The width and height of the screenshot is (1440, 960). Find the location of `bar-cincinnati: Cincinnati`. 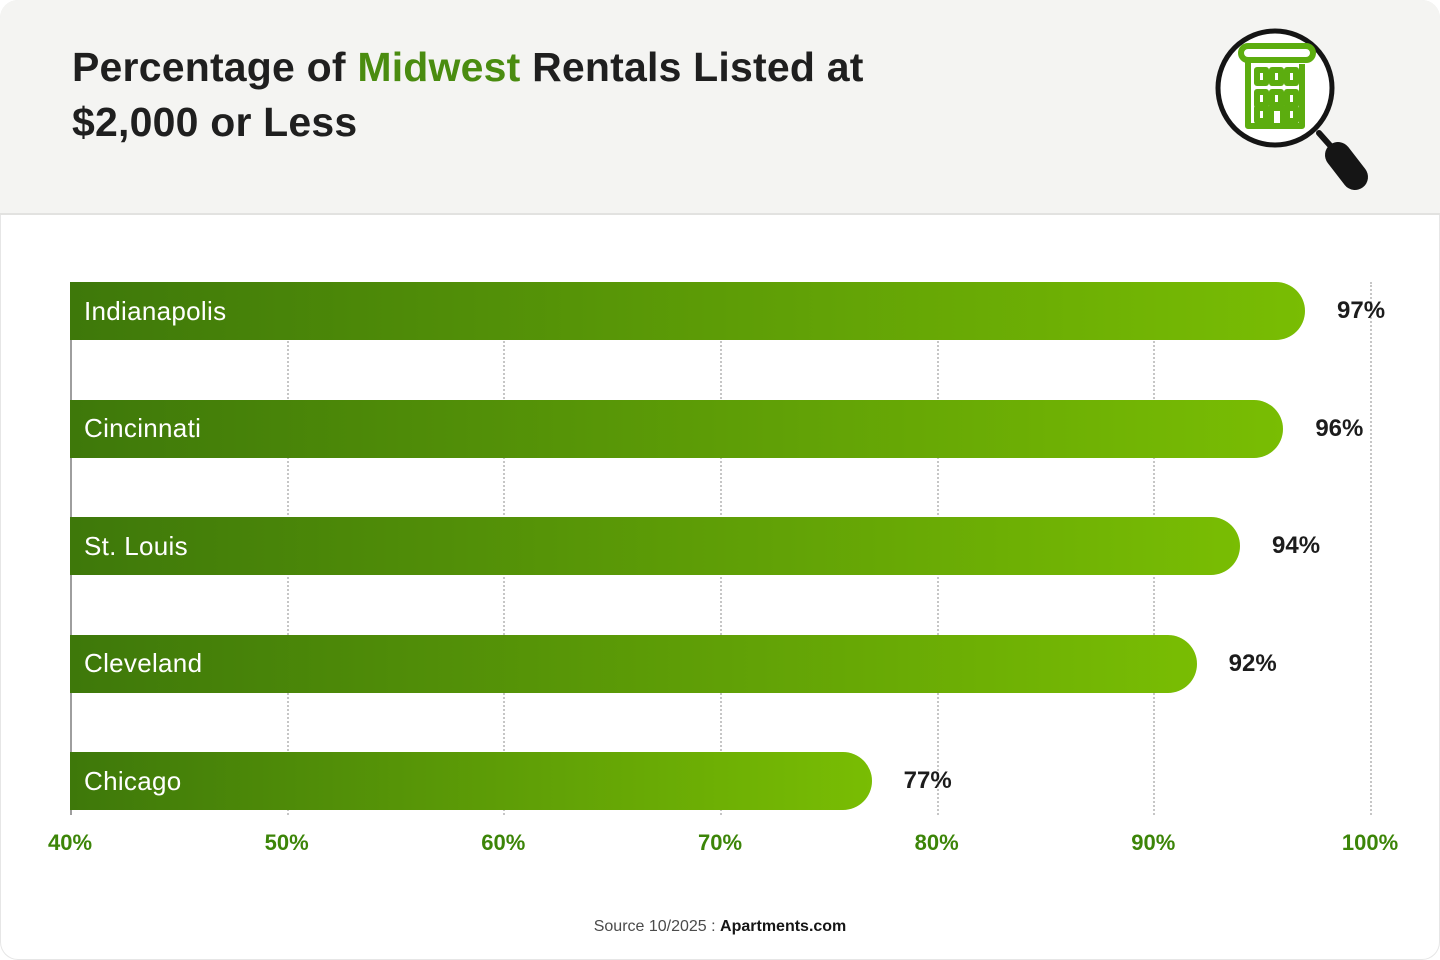

bar-cincinnati: Cincinnati is located at coordinates (677, 428).